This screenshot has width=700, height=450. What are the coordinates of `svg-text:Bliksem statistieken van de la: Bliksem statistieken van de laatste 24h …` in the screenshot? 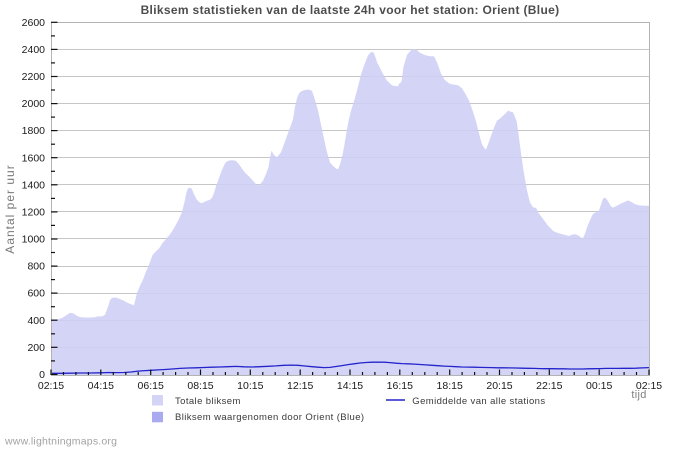 It's located at (350, 10).